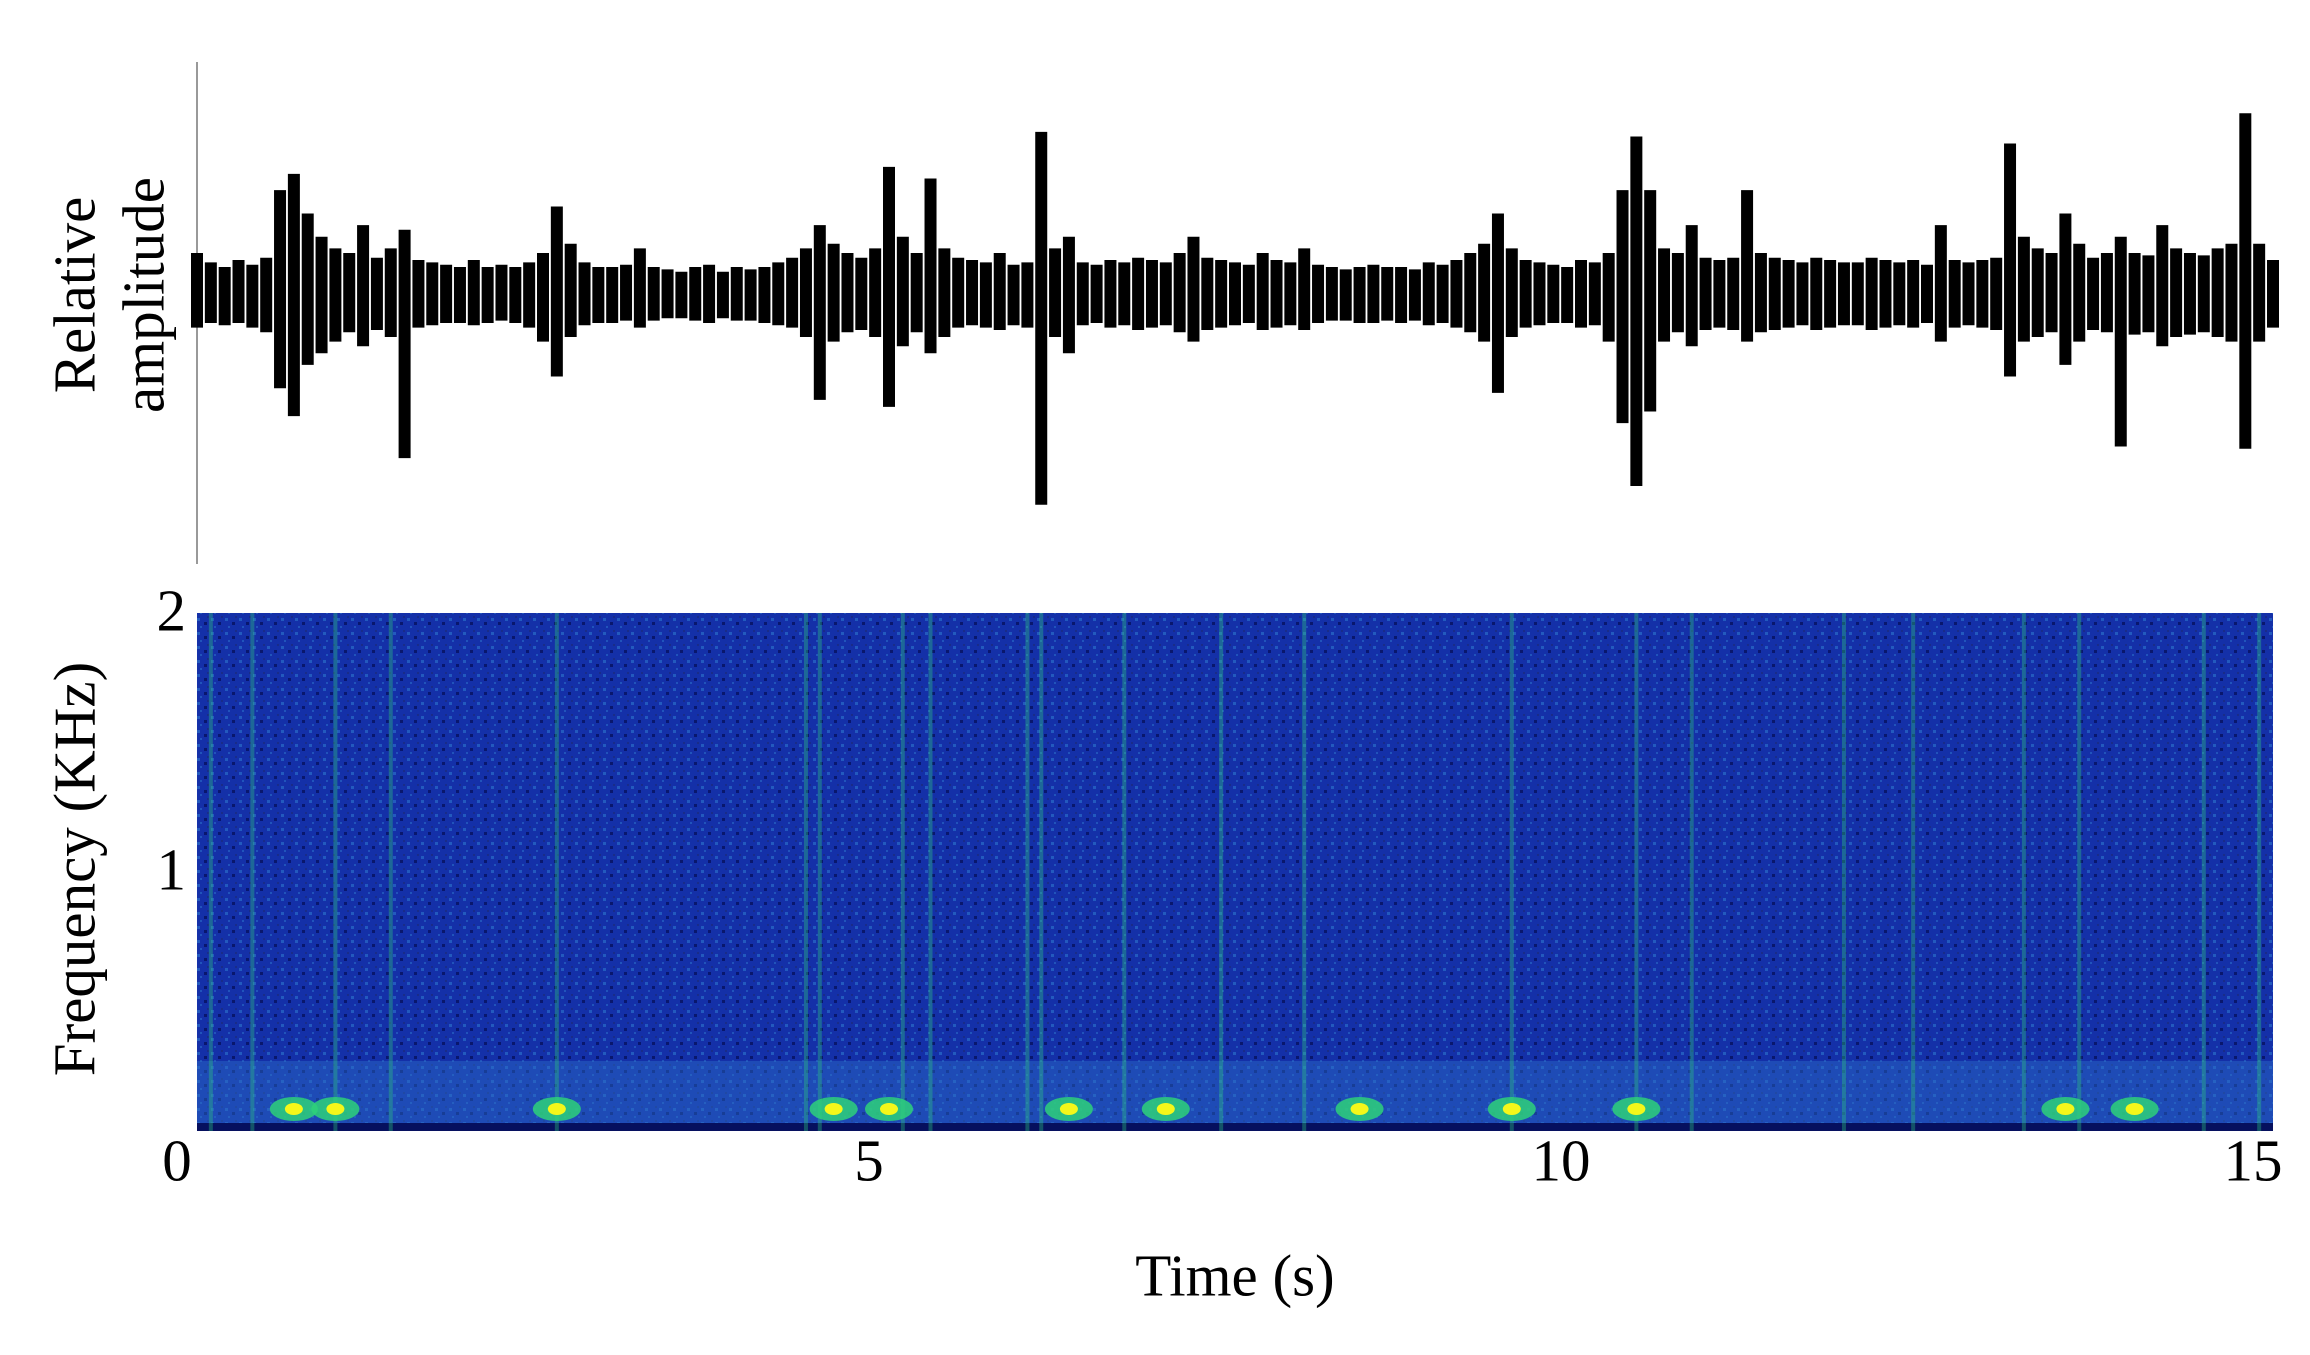 The height and width of the screenshot is (1355, 2310). Describe the element at coordinates (75, 295) in the screenshot. I see `y-label: Relative` at that location.